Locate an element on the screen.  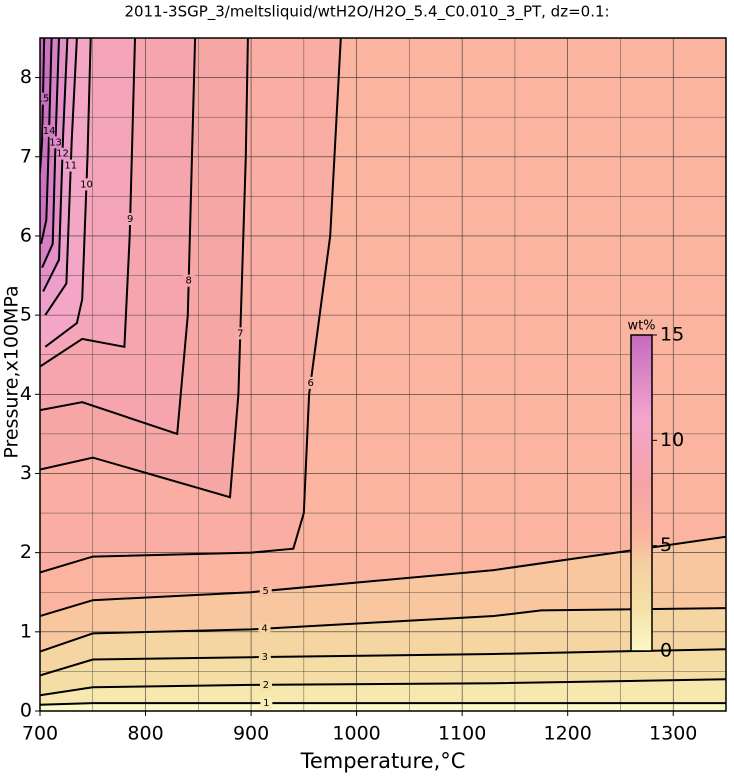
contour-label: 6 is located at coordinates (310, 383).